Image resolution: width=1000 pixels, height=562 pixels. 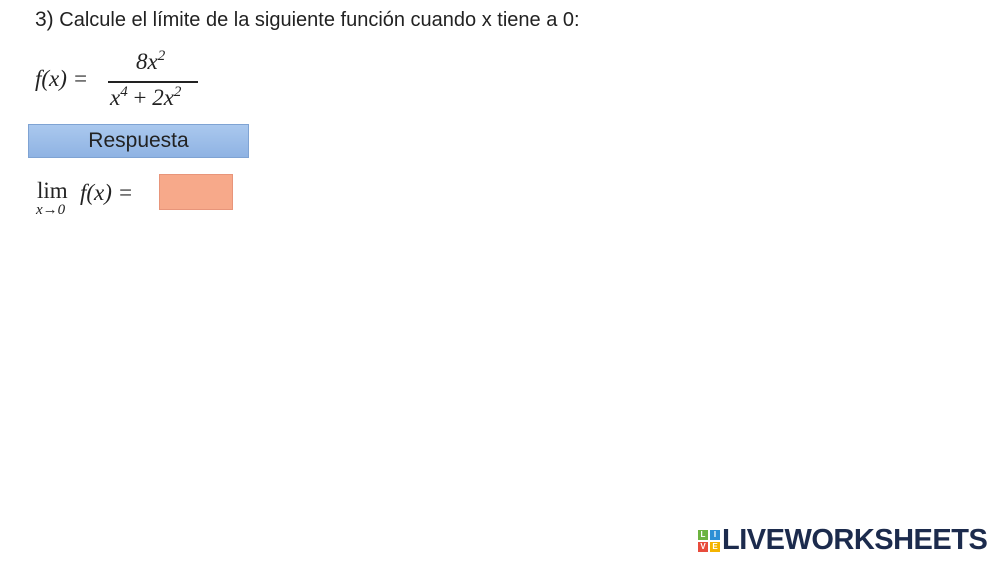 I want to click on logo-icon: L I V E, so click(x=709, y=541).